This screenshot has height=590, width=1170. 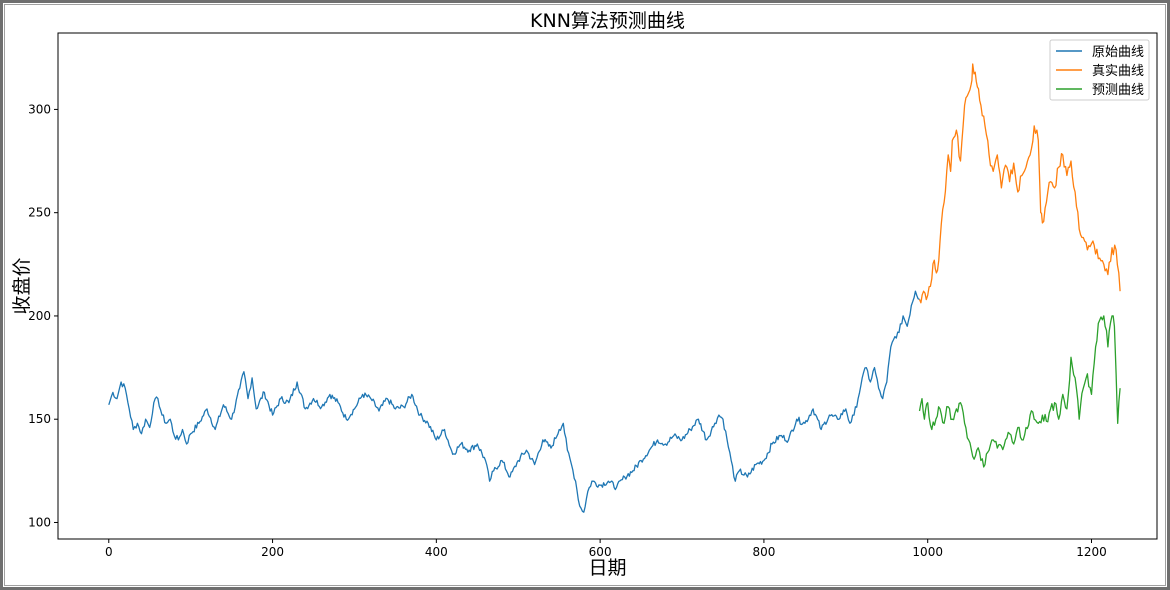 I want to click on y-tick-label: 100, so click(x=39, y=522).